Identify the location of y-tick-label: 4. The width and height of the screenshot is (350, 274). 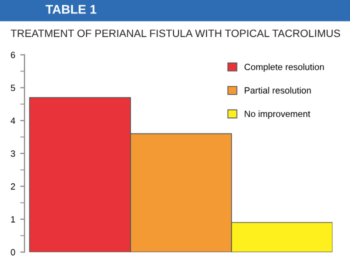
(13, 121).